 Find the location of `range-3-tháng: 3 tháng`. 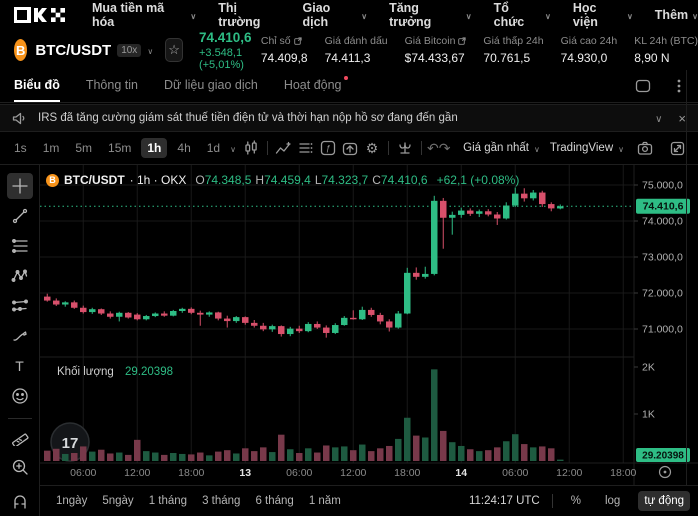

range-3-tháng: 3 tháng is located at coordinates (221, 501).